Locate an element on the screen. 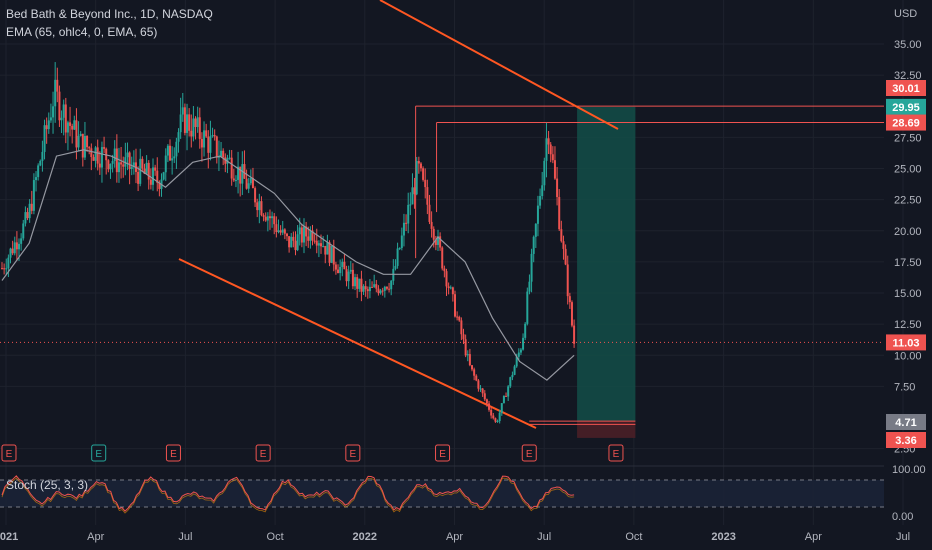 This screenshot has height=550, width=932. y-tick-label: 22.50 is located at coordinates (908, 201).